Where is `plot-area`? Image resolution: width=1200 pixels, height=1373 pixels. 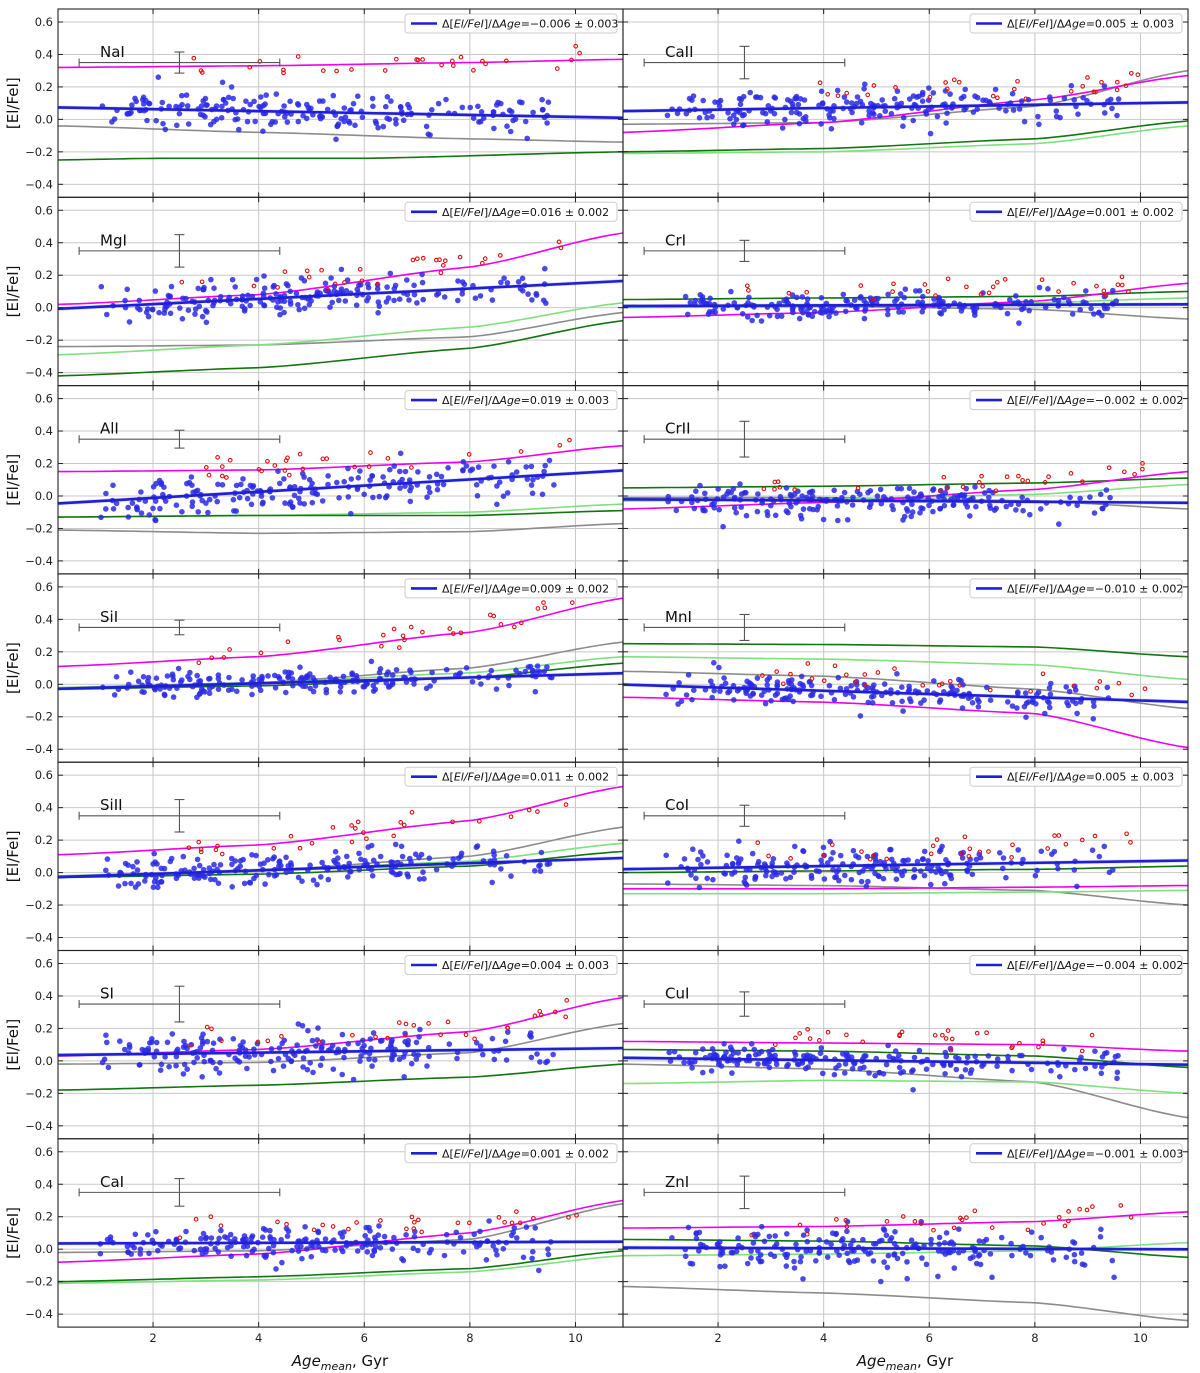 plot-area is located at coordinates (340, 486).